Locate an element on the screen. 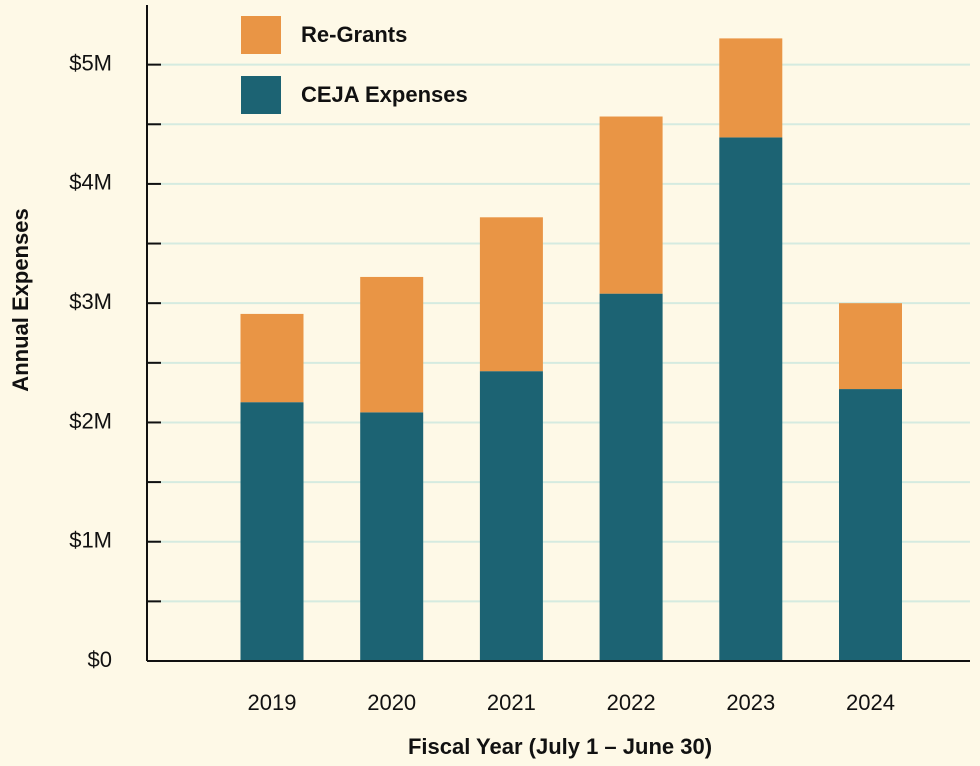 The image size is (980, 766). y-tick-label: $5M is located at coordinates (90, 62).